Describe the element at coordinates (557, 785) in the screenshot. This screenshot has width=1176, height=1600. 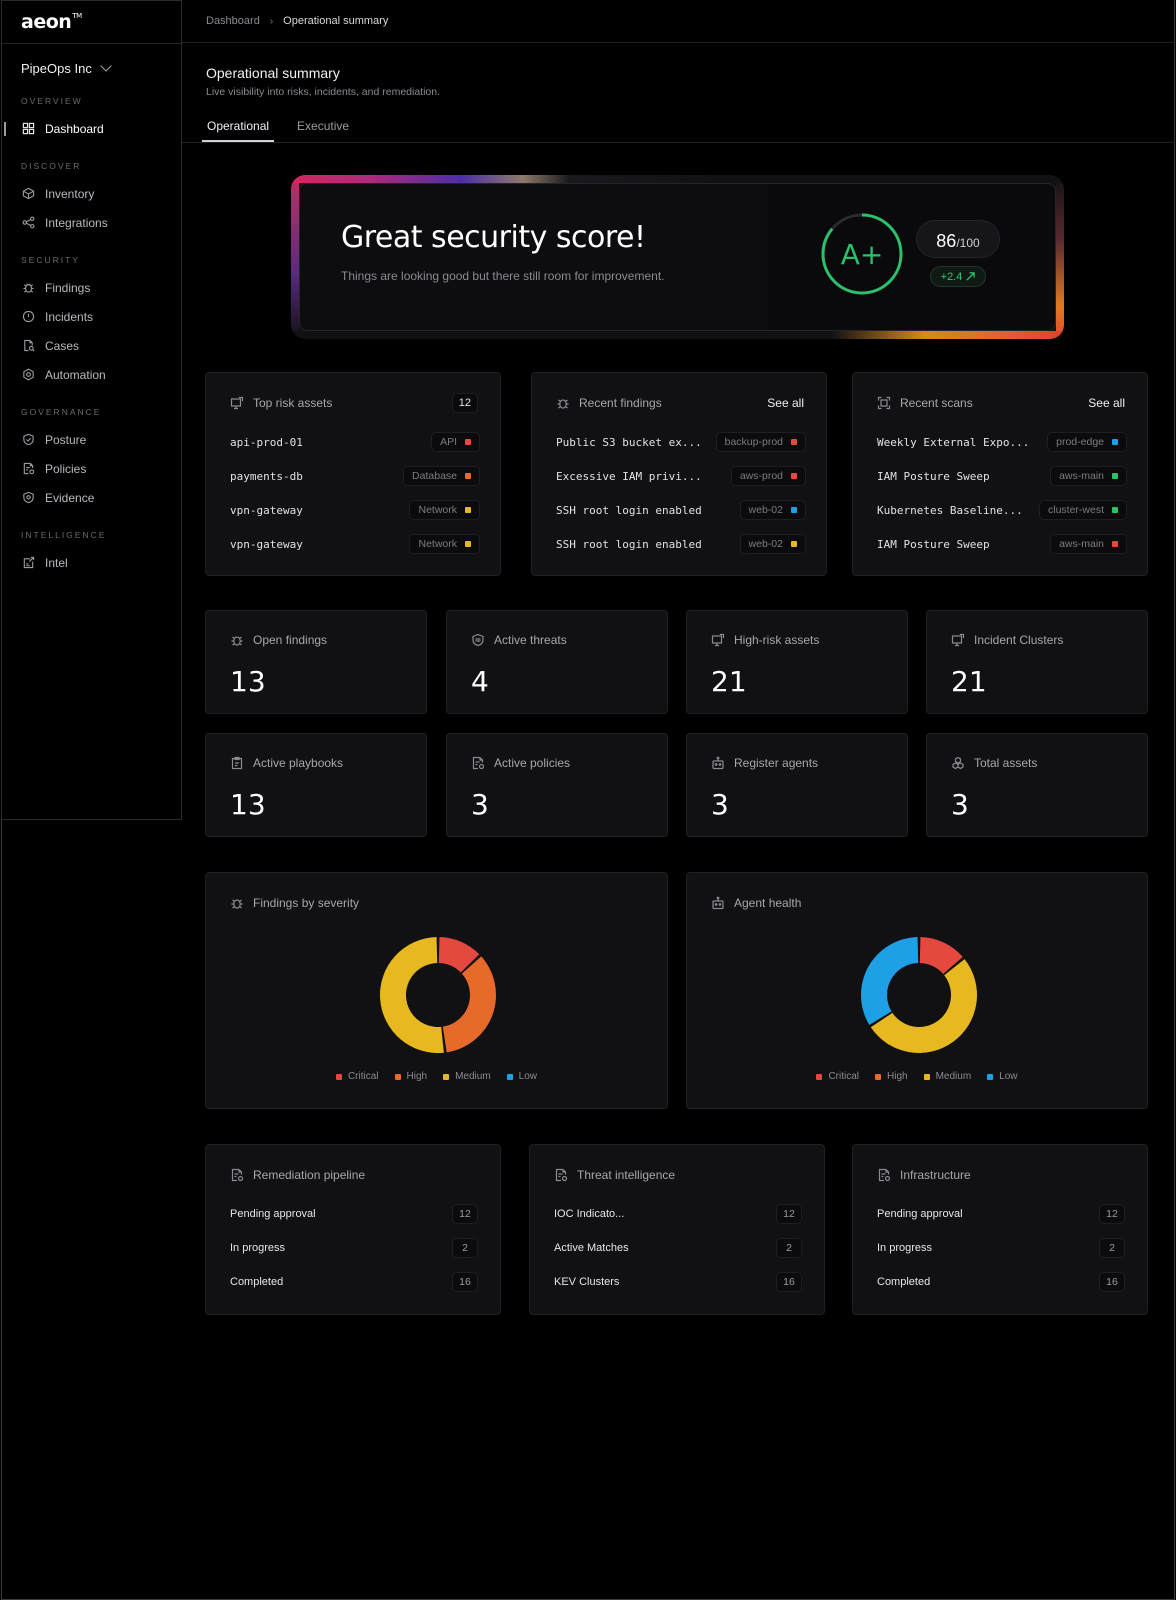
I see `stat-card-active-policies: Active policies 3` at that location.